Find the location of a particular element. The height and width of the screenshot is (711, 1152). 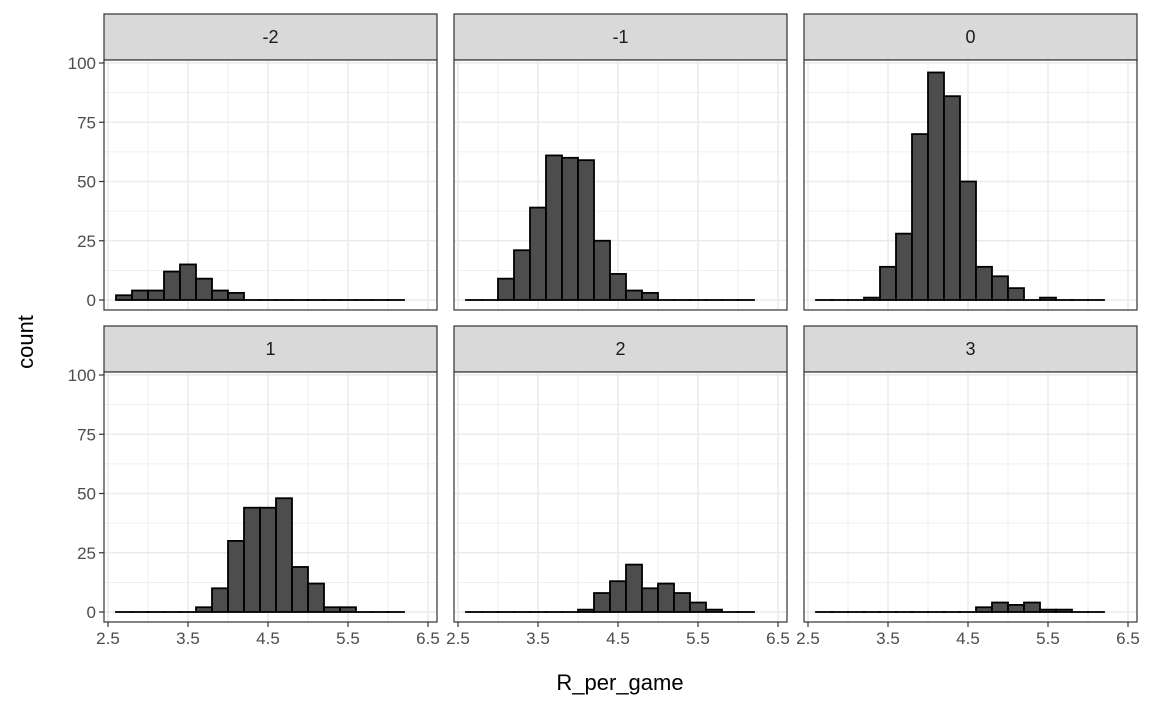

facet-strip-label: -1 is located at coordinates (620, 37).